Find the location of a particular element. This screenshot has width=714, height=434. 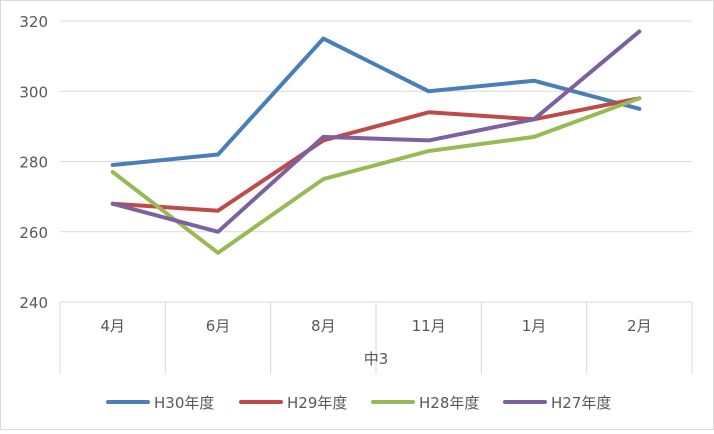

legend: H30年度 H29年度 H28年度 H27年度 is located at coordinates (358, 403).